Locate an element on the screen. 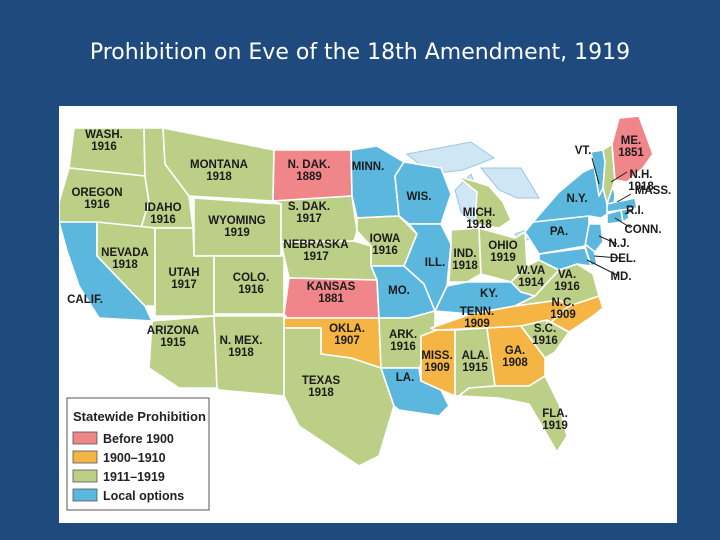 This screenshot has height=540, width=720. state-year-utah: 1917 is located at coordinates (184, 285).